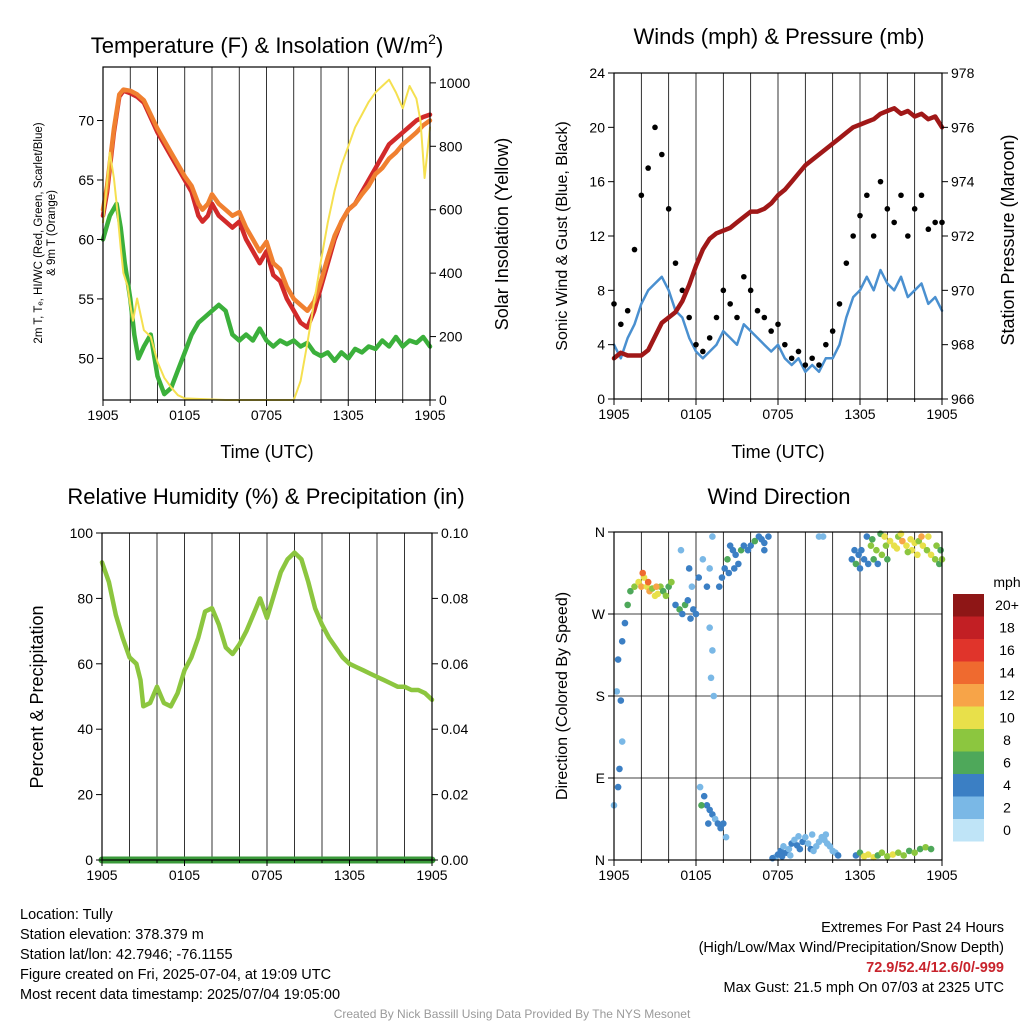 The width and height of the screenshot is (1024, 1024). What do you see at coordinates (1007, 605) in the screenshot?
I see `legend-label: 20+` at bounding box center [1007, 605].